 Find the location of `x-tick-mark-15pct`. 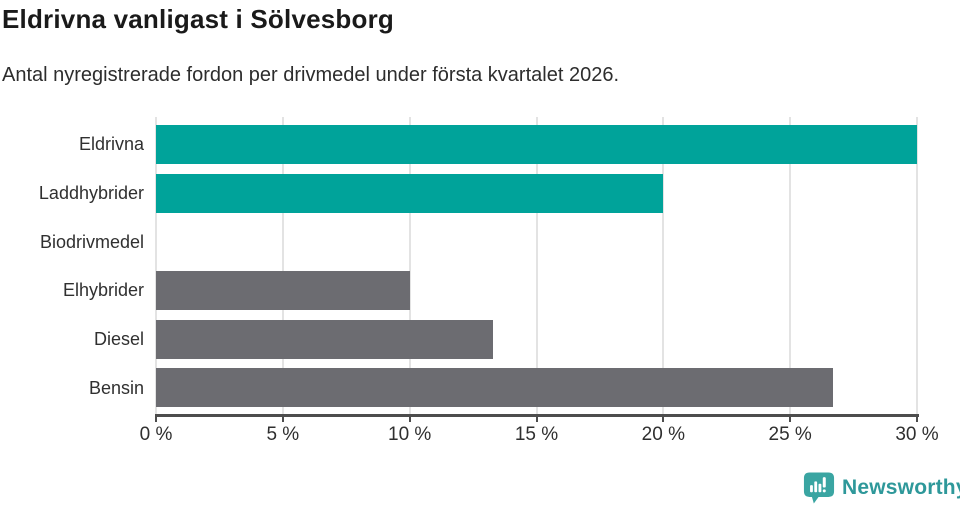

x-tick-mark-15pct is located at coordinates (536, 419).